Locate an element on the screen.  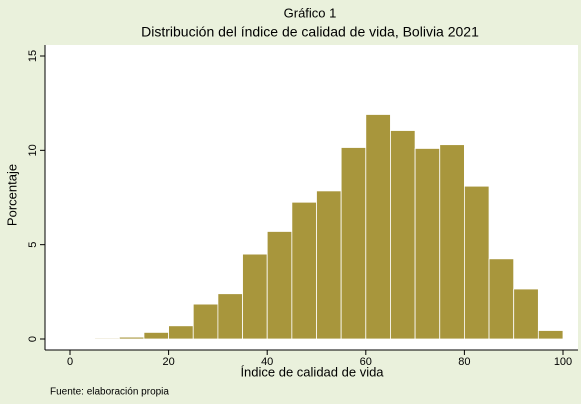
x-tick-label: 20 is located at coordinates (168, 362).